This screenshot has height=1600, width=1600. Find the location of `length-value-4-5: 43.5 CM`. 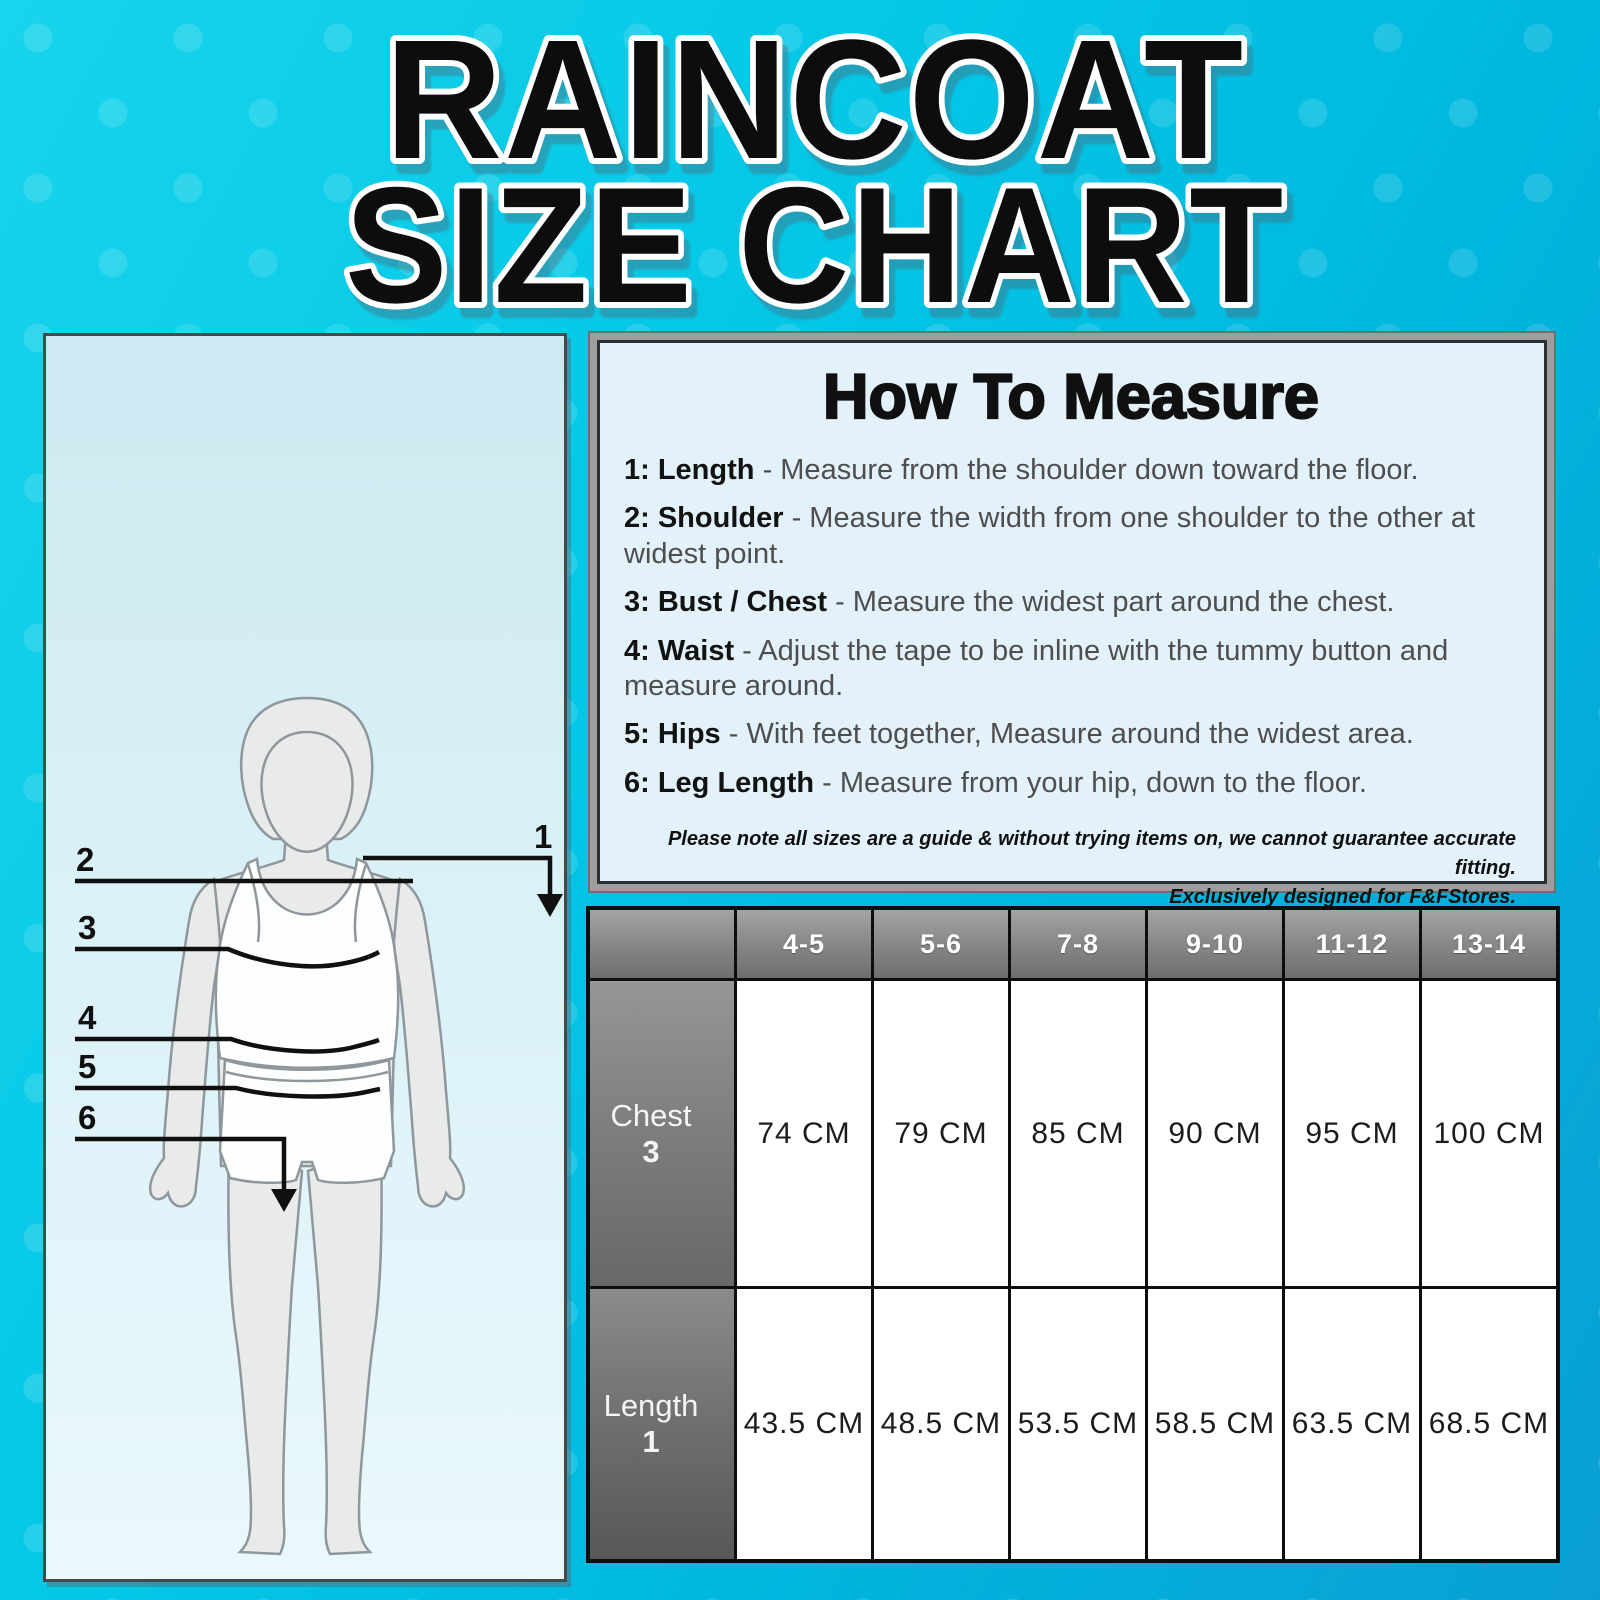

length-value-4-5: 43.5 CM is located at coordinates (804, 1424).